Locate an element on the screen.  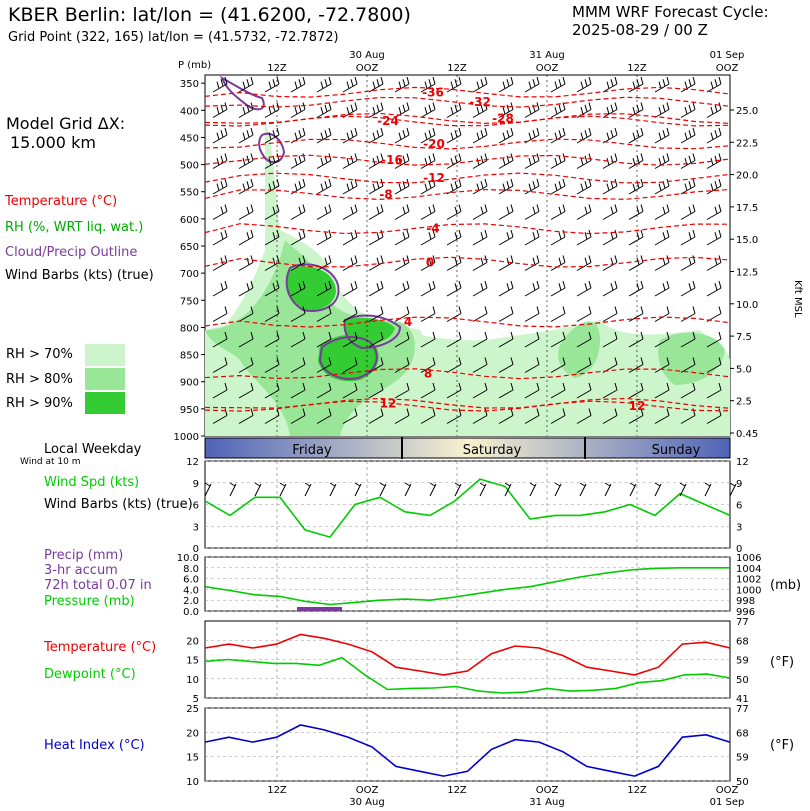
p-tick-label: 850 is located at coordinates (189, 356).